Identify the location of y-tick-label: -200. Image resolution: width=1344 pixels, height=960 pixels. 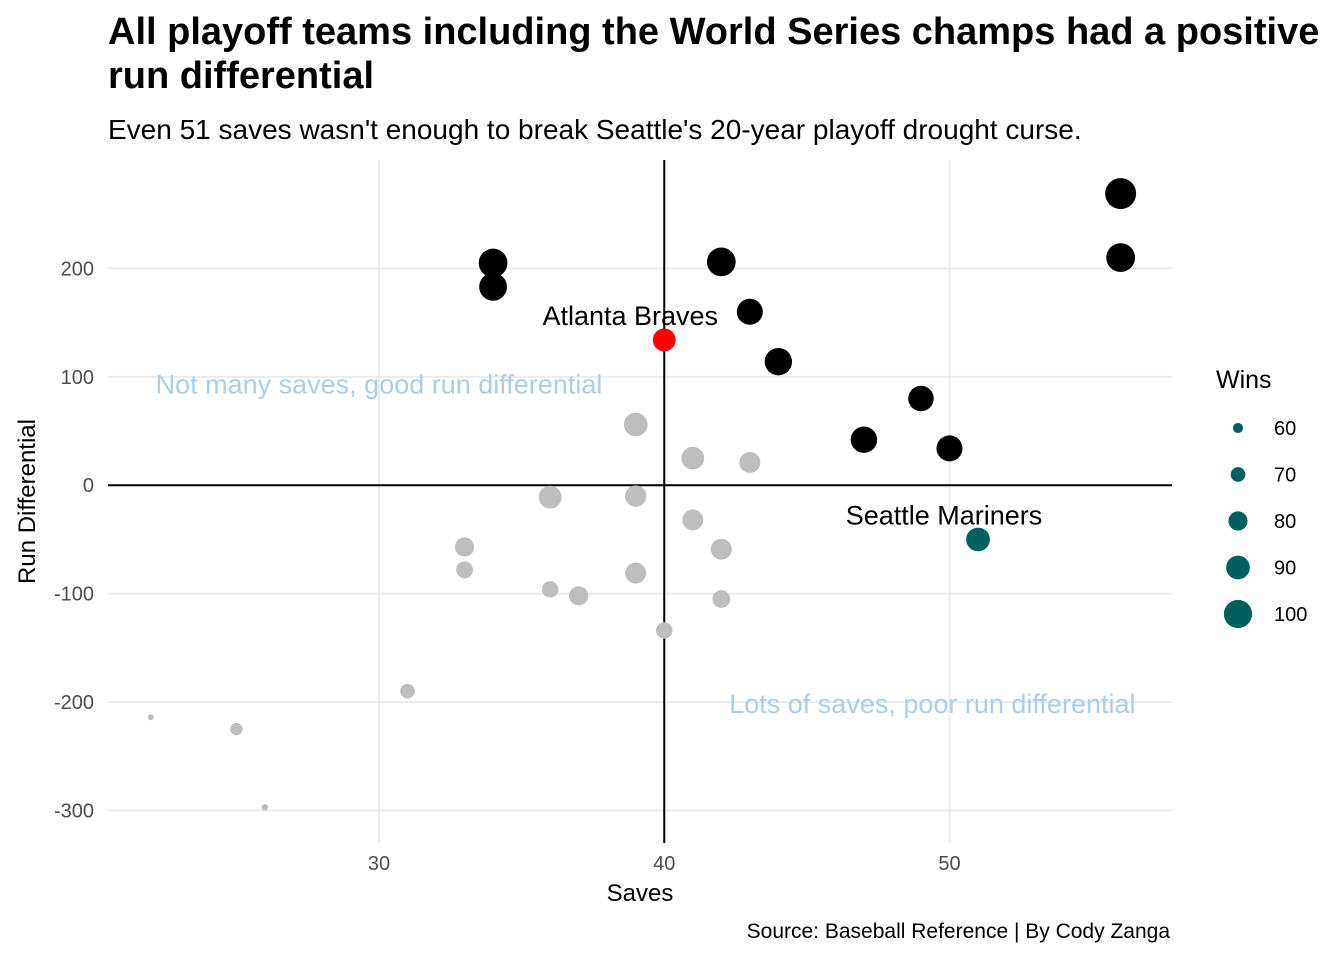
(74, 703).